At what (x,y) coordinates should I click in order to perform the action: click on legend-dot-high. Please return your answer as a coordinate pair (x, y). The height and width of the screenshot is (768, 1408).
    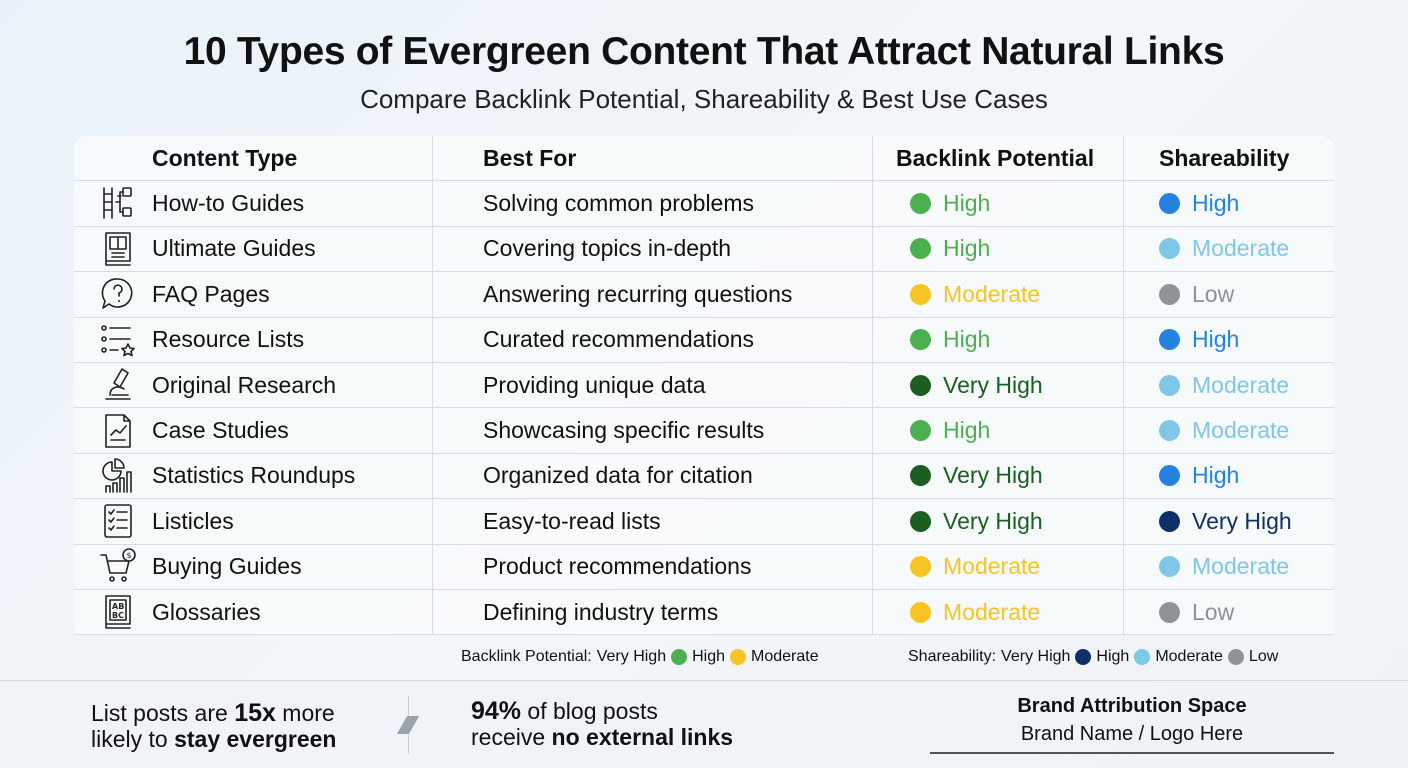
    Looking at the image, I should click on (1083, 657).